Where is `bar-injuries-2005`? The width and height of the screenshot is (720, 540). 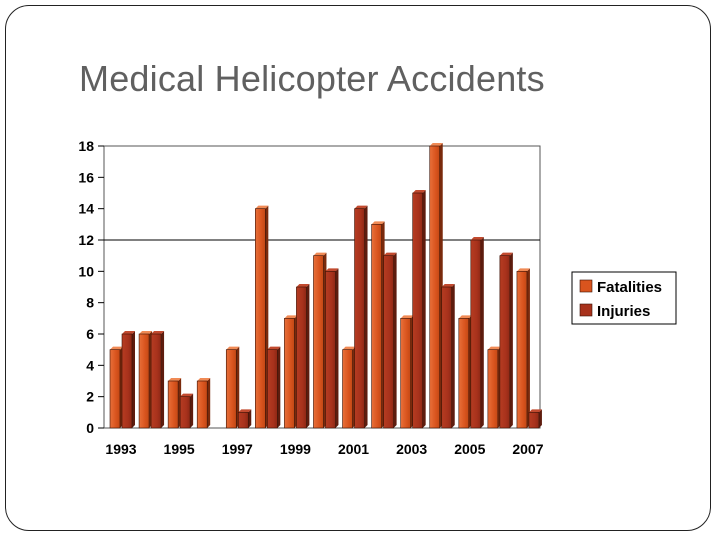
bar-injuries-2005 is located at coordinates (477, 333).